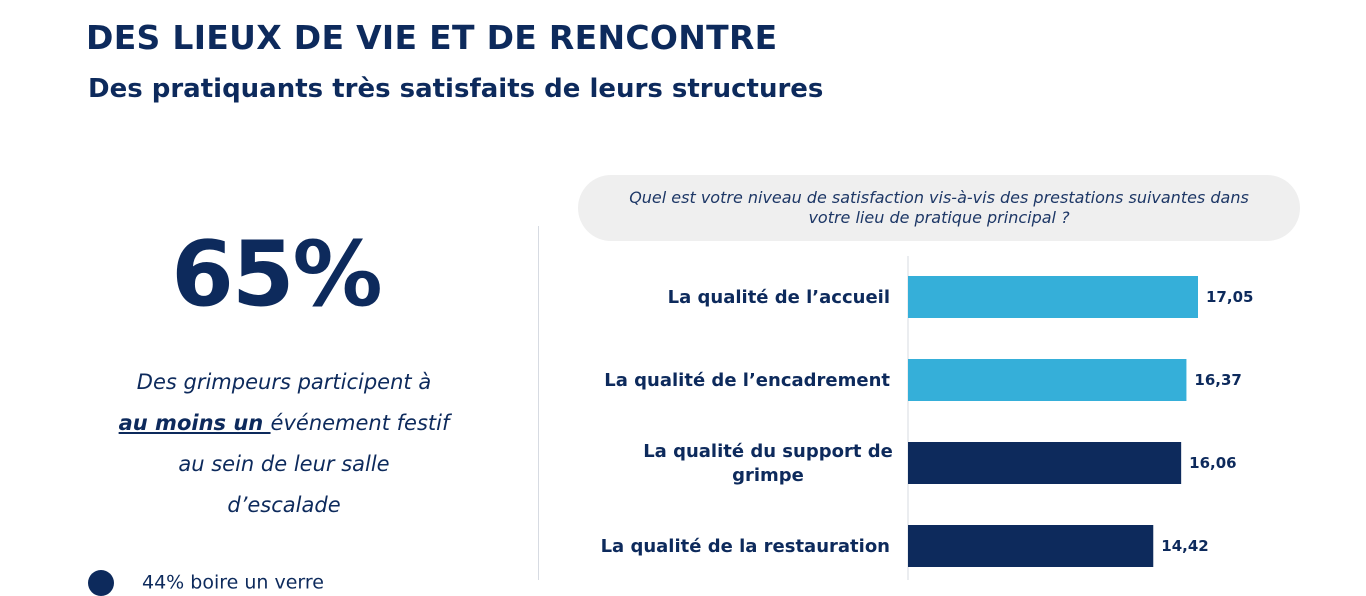 This screenshot has width=1366, height=596. I want to click on category-label-2: La qualité du support de grimpe, so click(768, 463).